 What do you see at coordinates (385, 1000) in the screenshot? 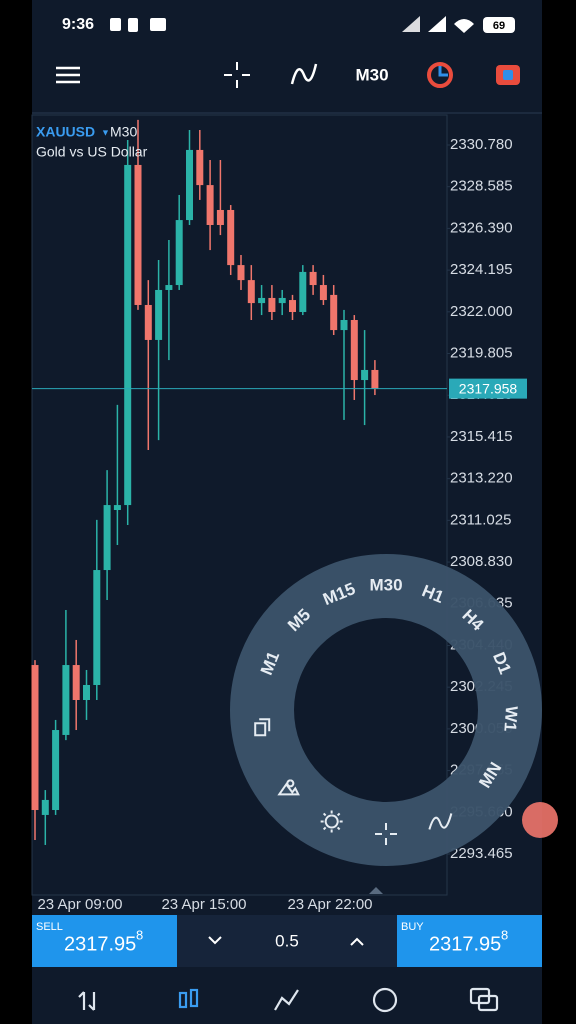
I see `nav-history` at bounding box center [385, 1000].